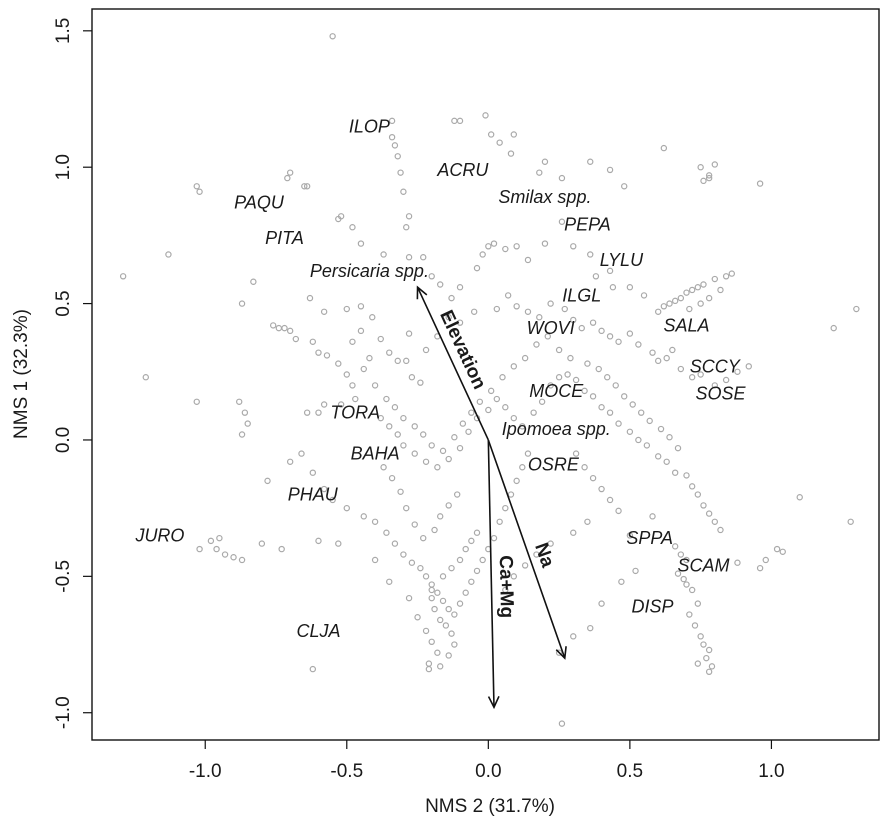  I want to click on vector-arrowhead, so click(493, 703).